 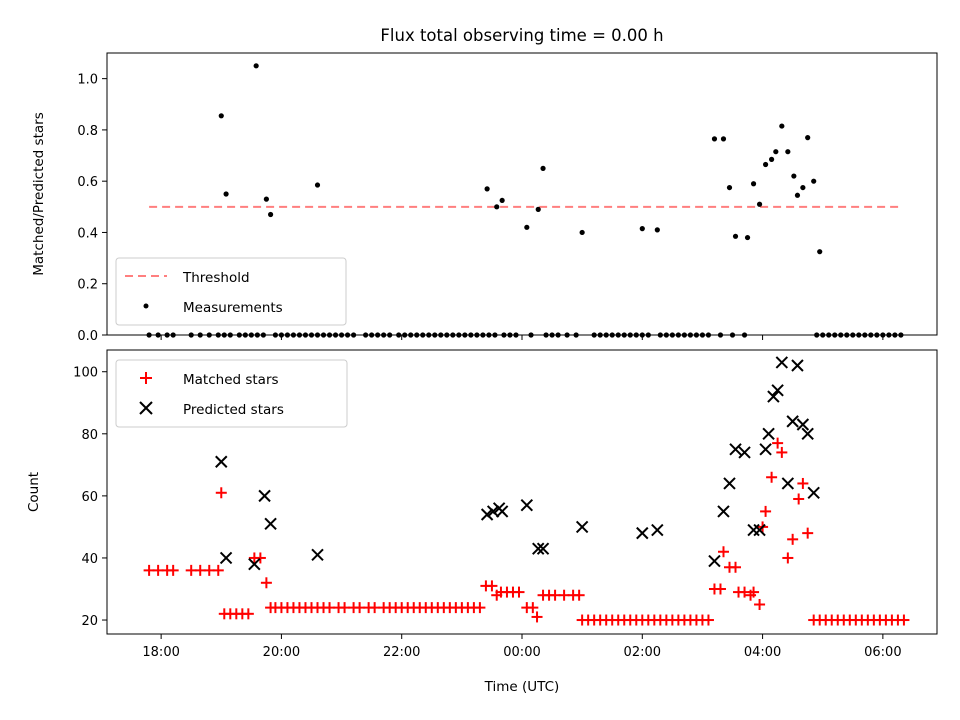 I want to click on bottom-x-tick-label: 22:00, so click(x=401, y=652).